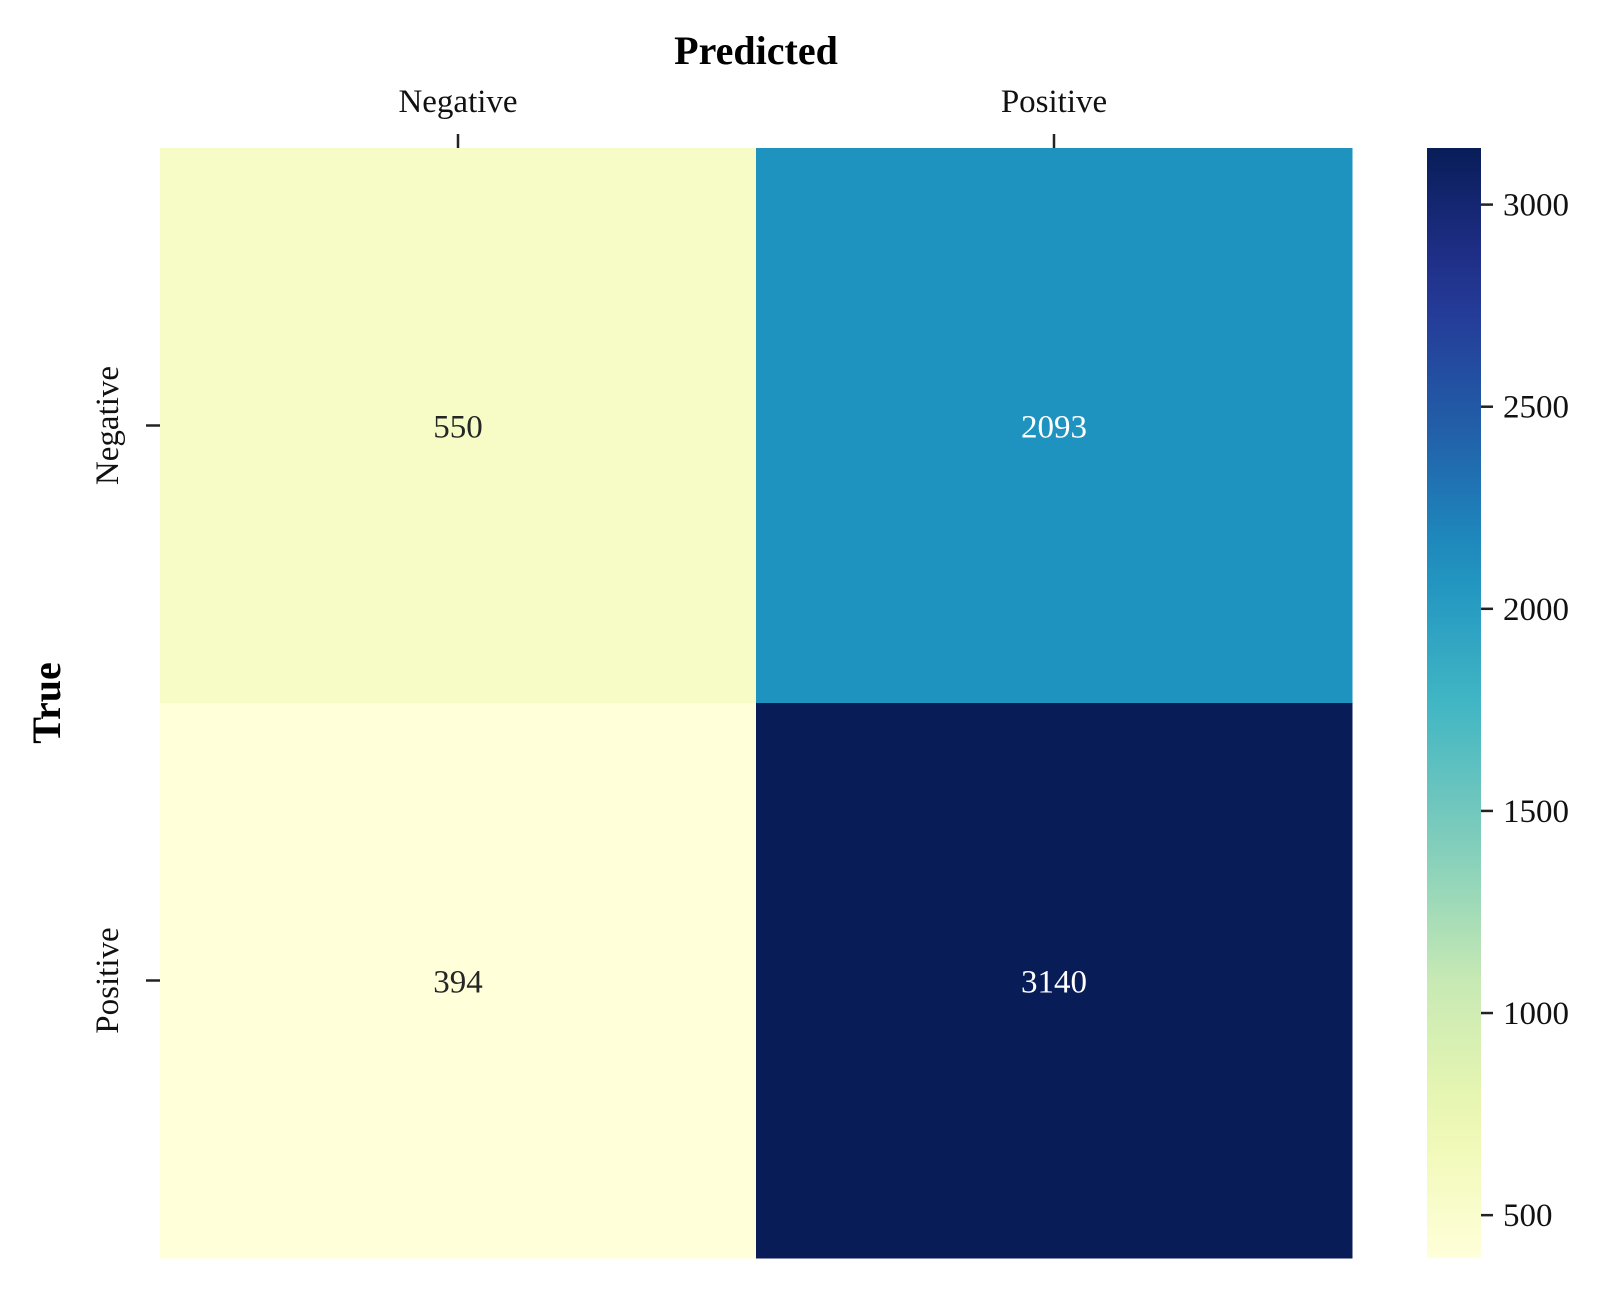 Image resolution: width=1621 pixels, height=1291 pixels. I want to click on cell-value-label: 2093, so click(1054, 428).